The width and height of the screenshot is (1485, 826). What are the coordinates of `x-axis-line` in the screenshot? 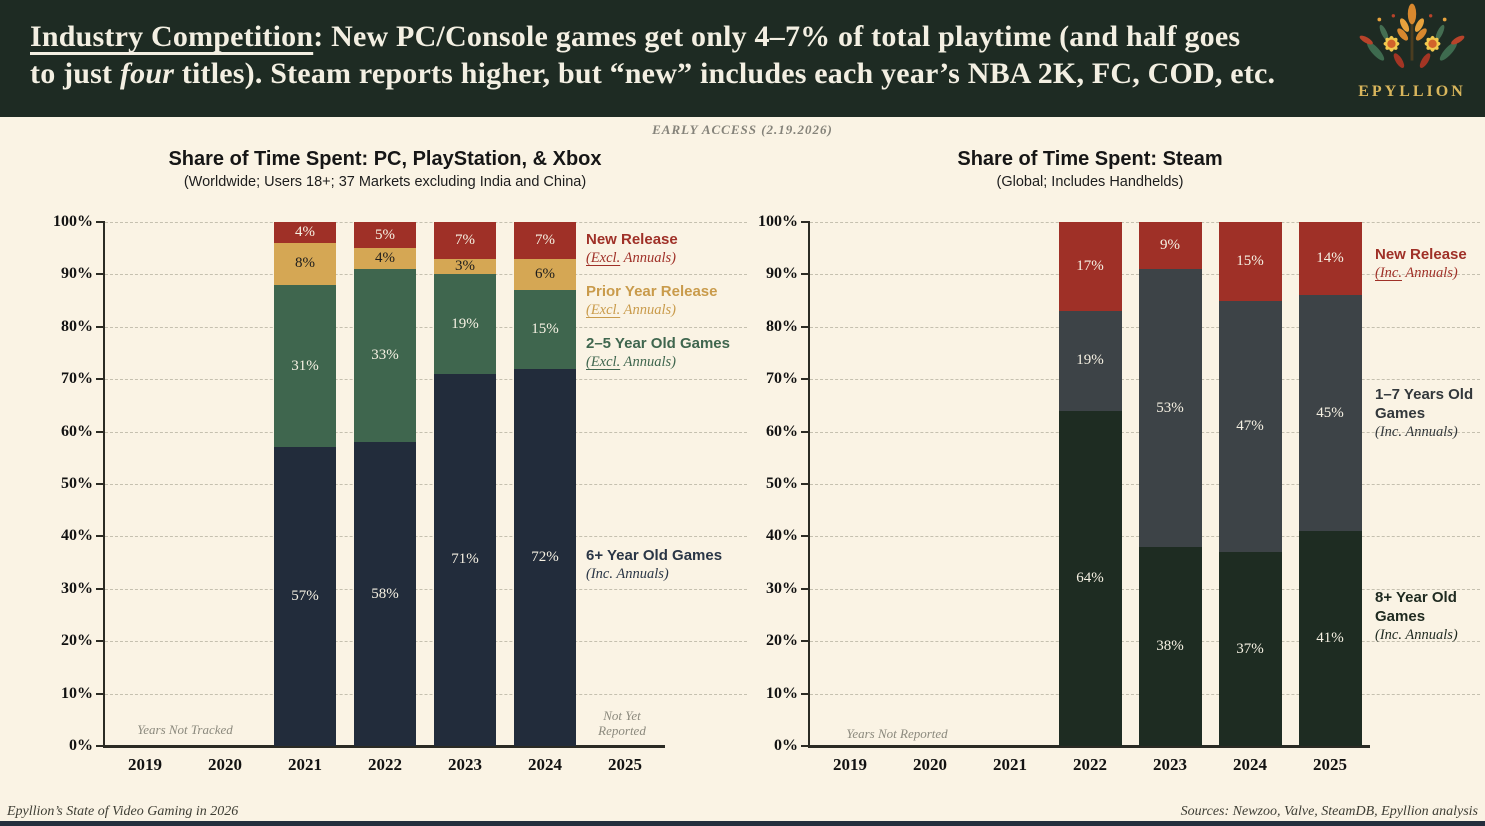 It's located at (1089, 746).